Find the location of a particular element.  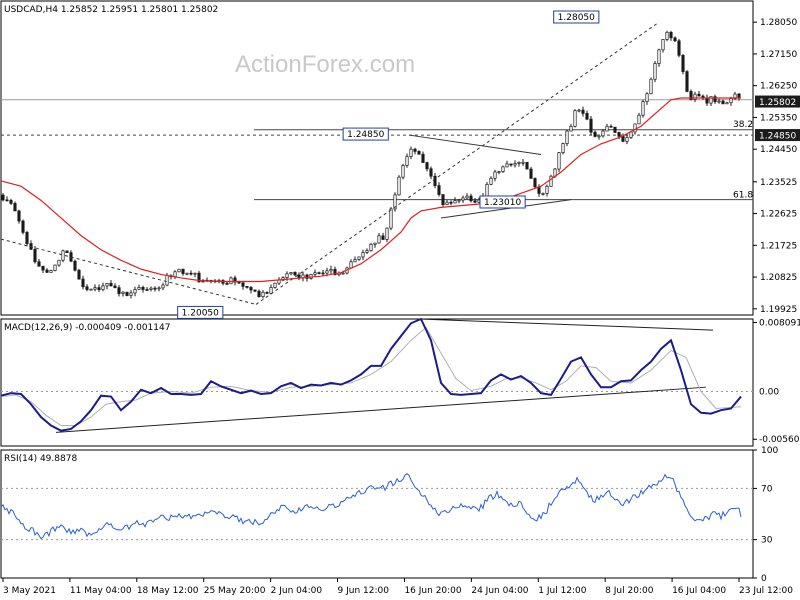

macd-axis: 0.008091 -0.005608 0.00 is located at coordinates (776, 381).